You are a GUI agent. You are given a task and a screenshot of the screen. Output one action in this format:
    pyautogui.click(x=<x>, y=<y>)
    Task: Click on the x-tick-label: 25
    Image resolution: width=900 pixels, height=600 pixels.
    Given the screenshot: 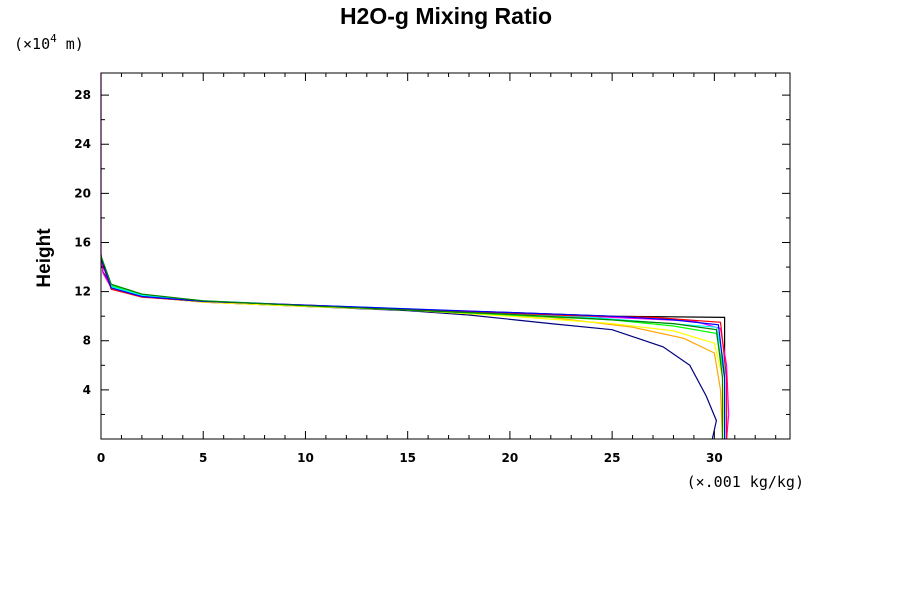 What is the action you would take?
    pyautogui.click(x=612, y=458)
    